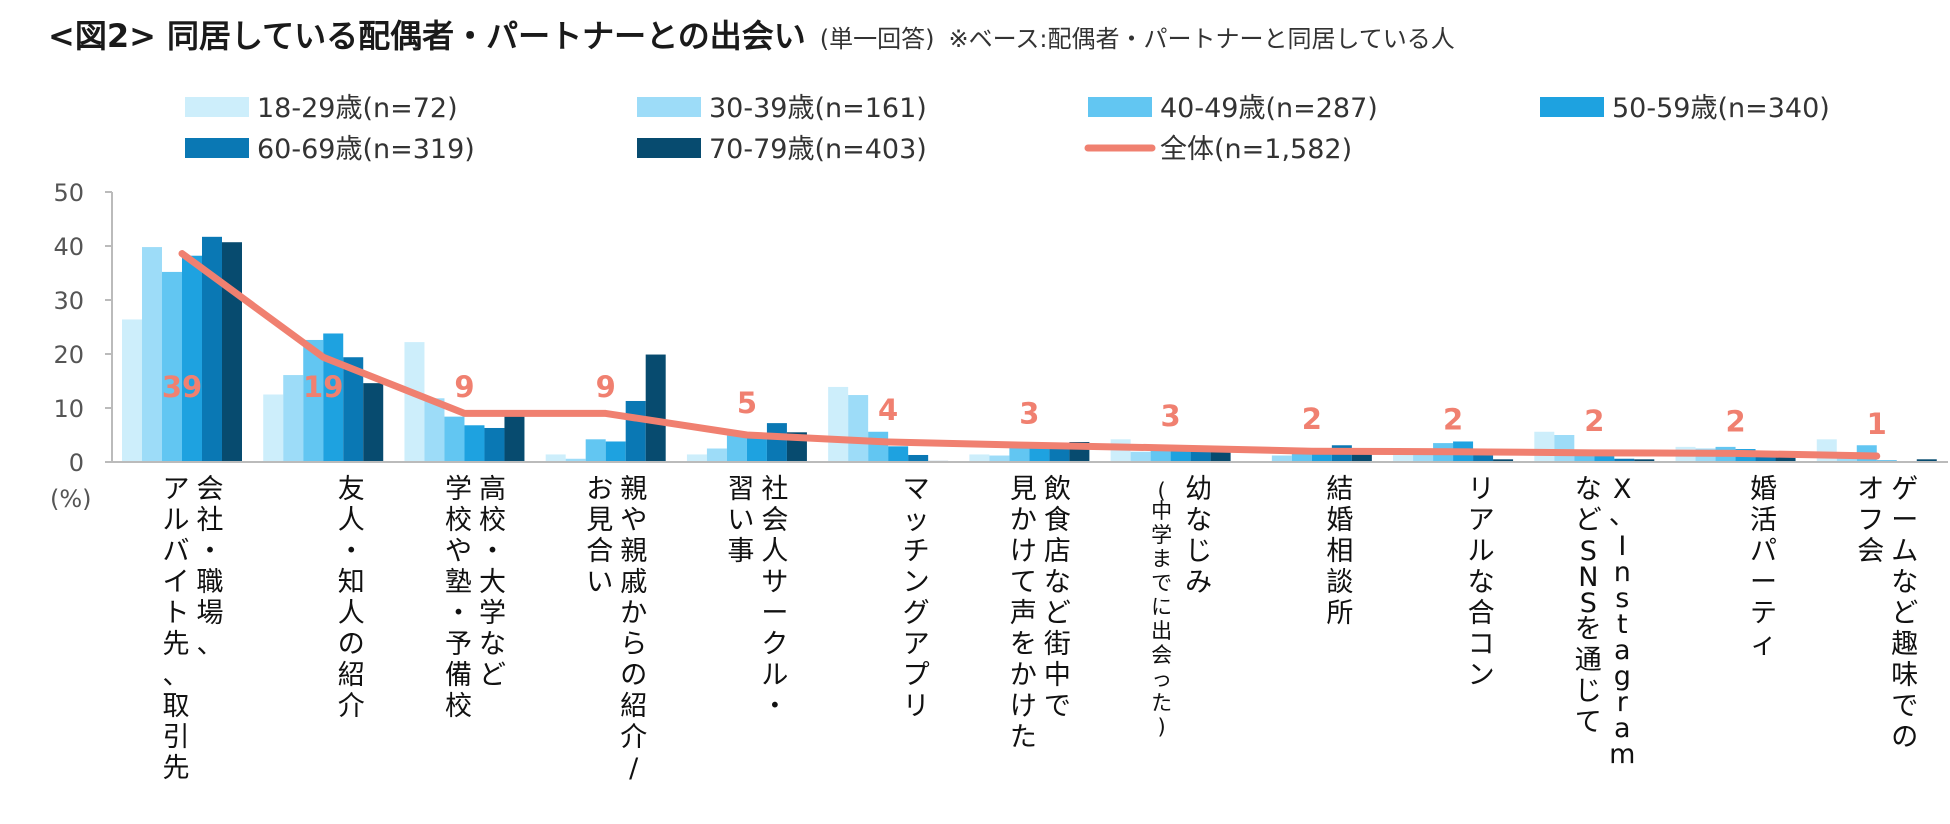  What do you see at coordinates (458, 582) in the screenshot?
I see `category-char: 塾` at bounding box center [458, 582].